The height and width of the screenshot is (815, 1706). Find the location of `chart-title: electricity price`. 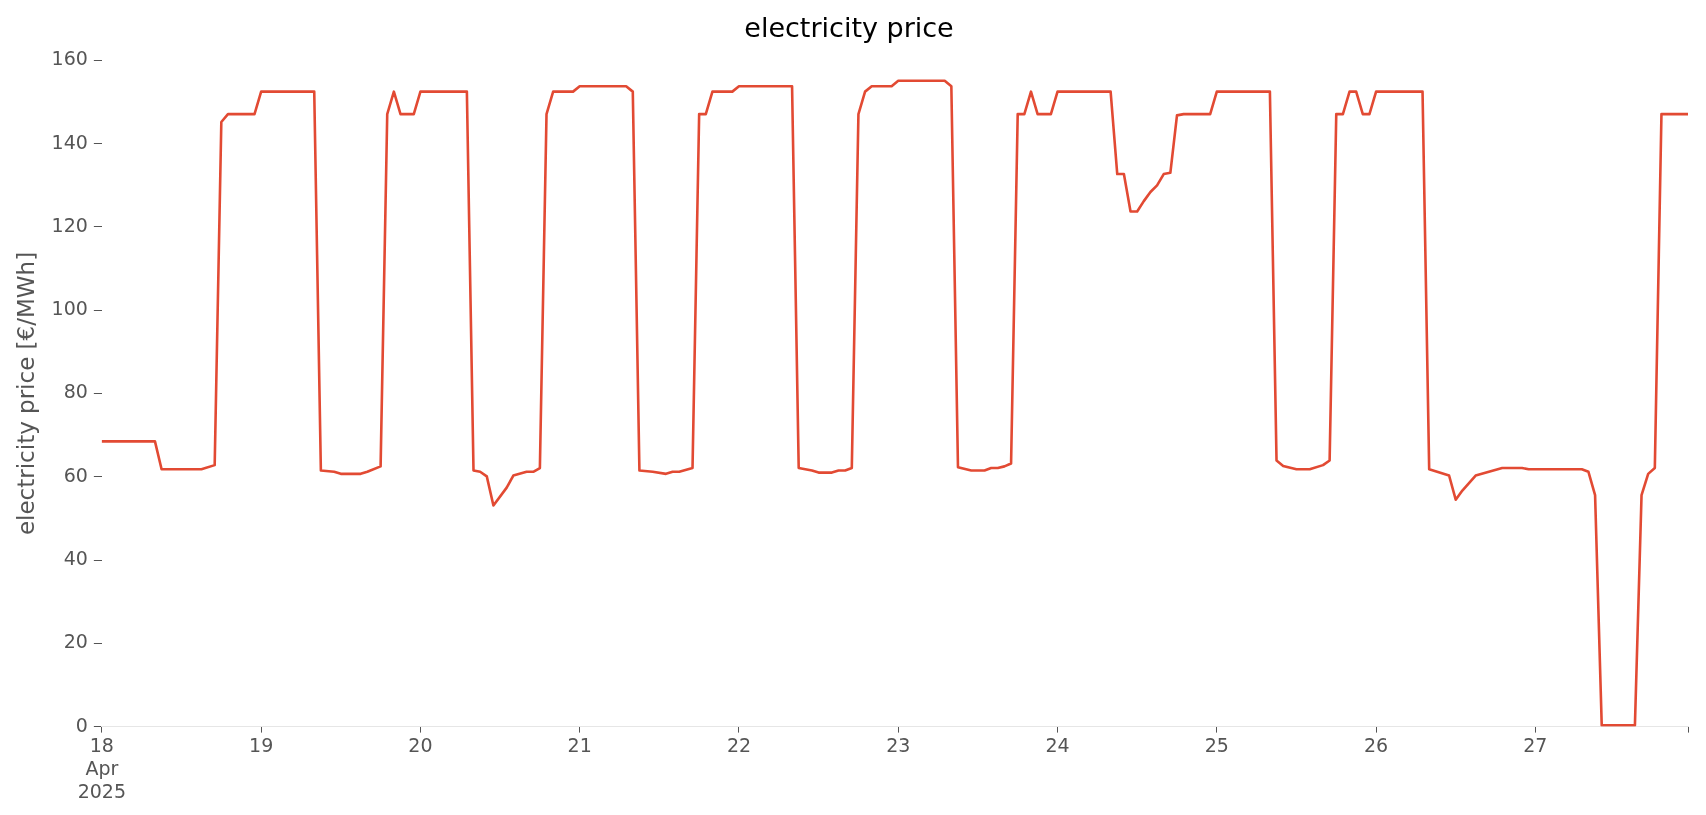

chart-title: electricity price is located at coordinates (849, 28).